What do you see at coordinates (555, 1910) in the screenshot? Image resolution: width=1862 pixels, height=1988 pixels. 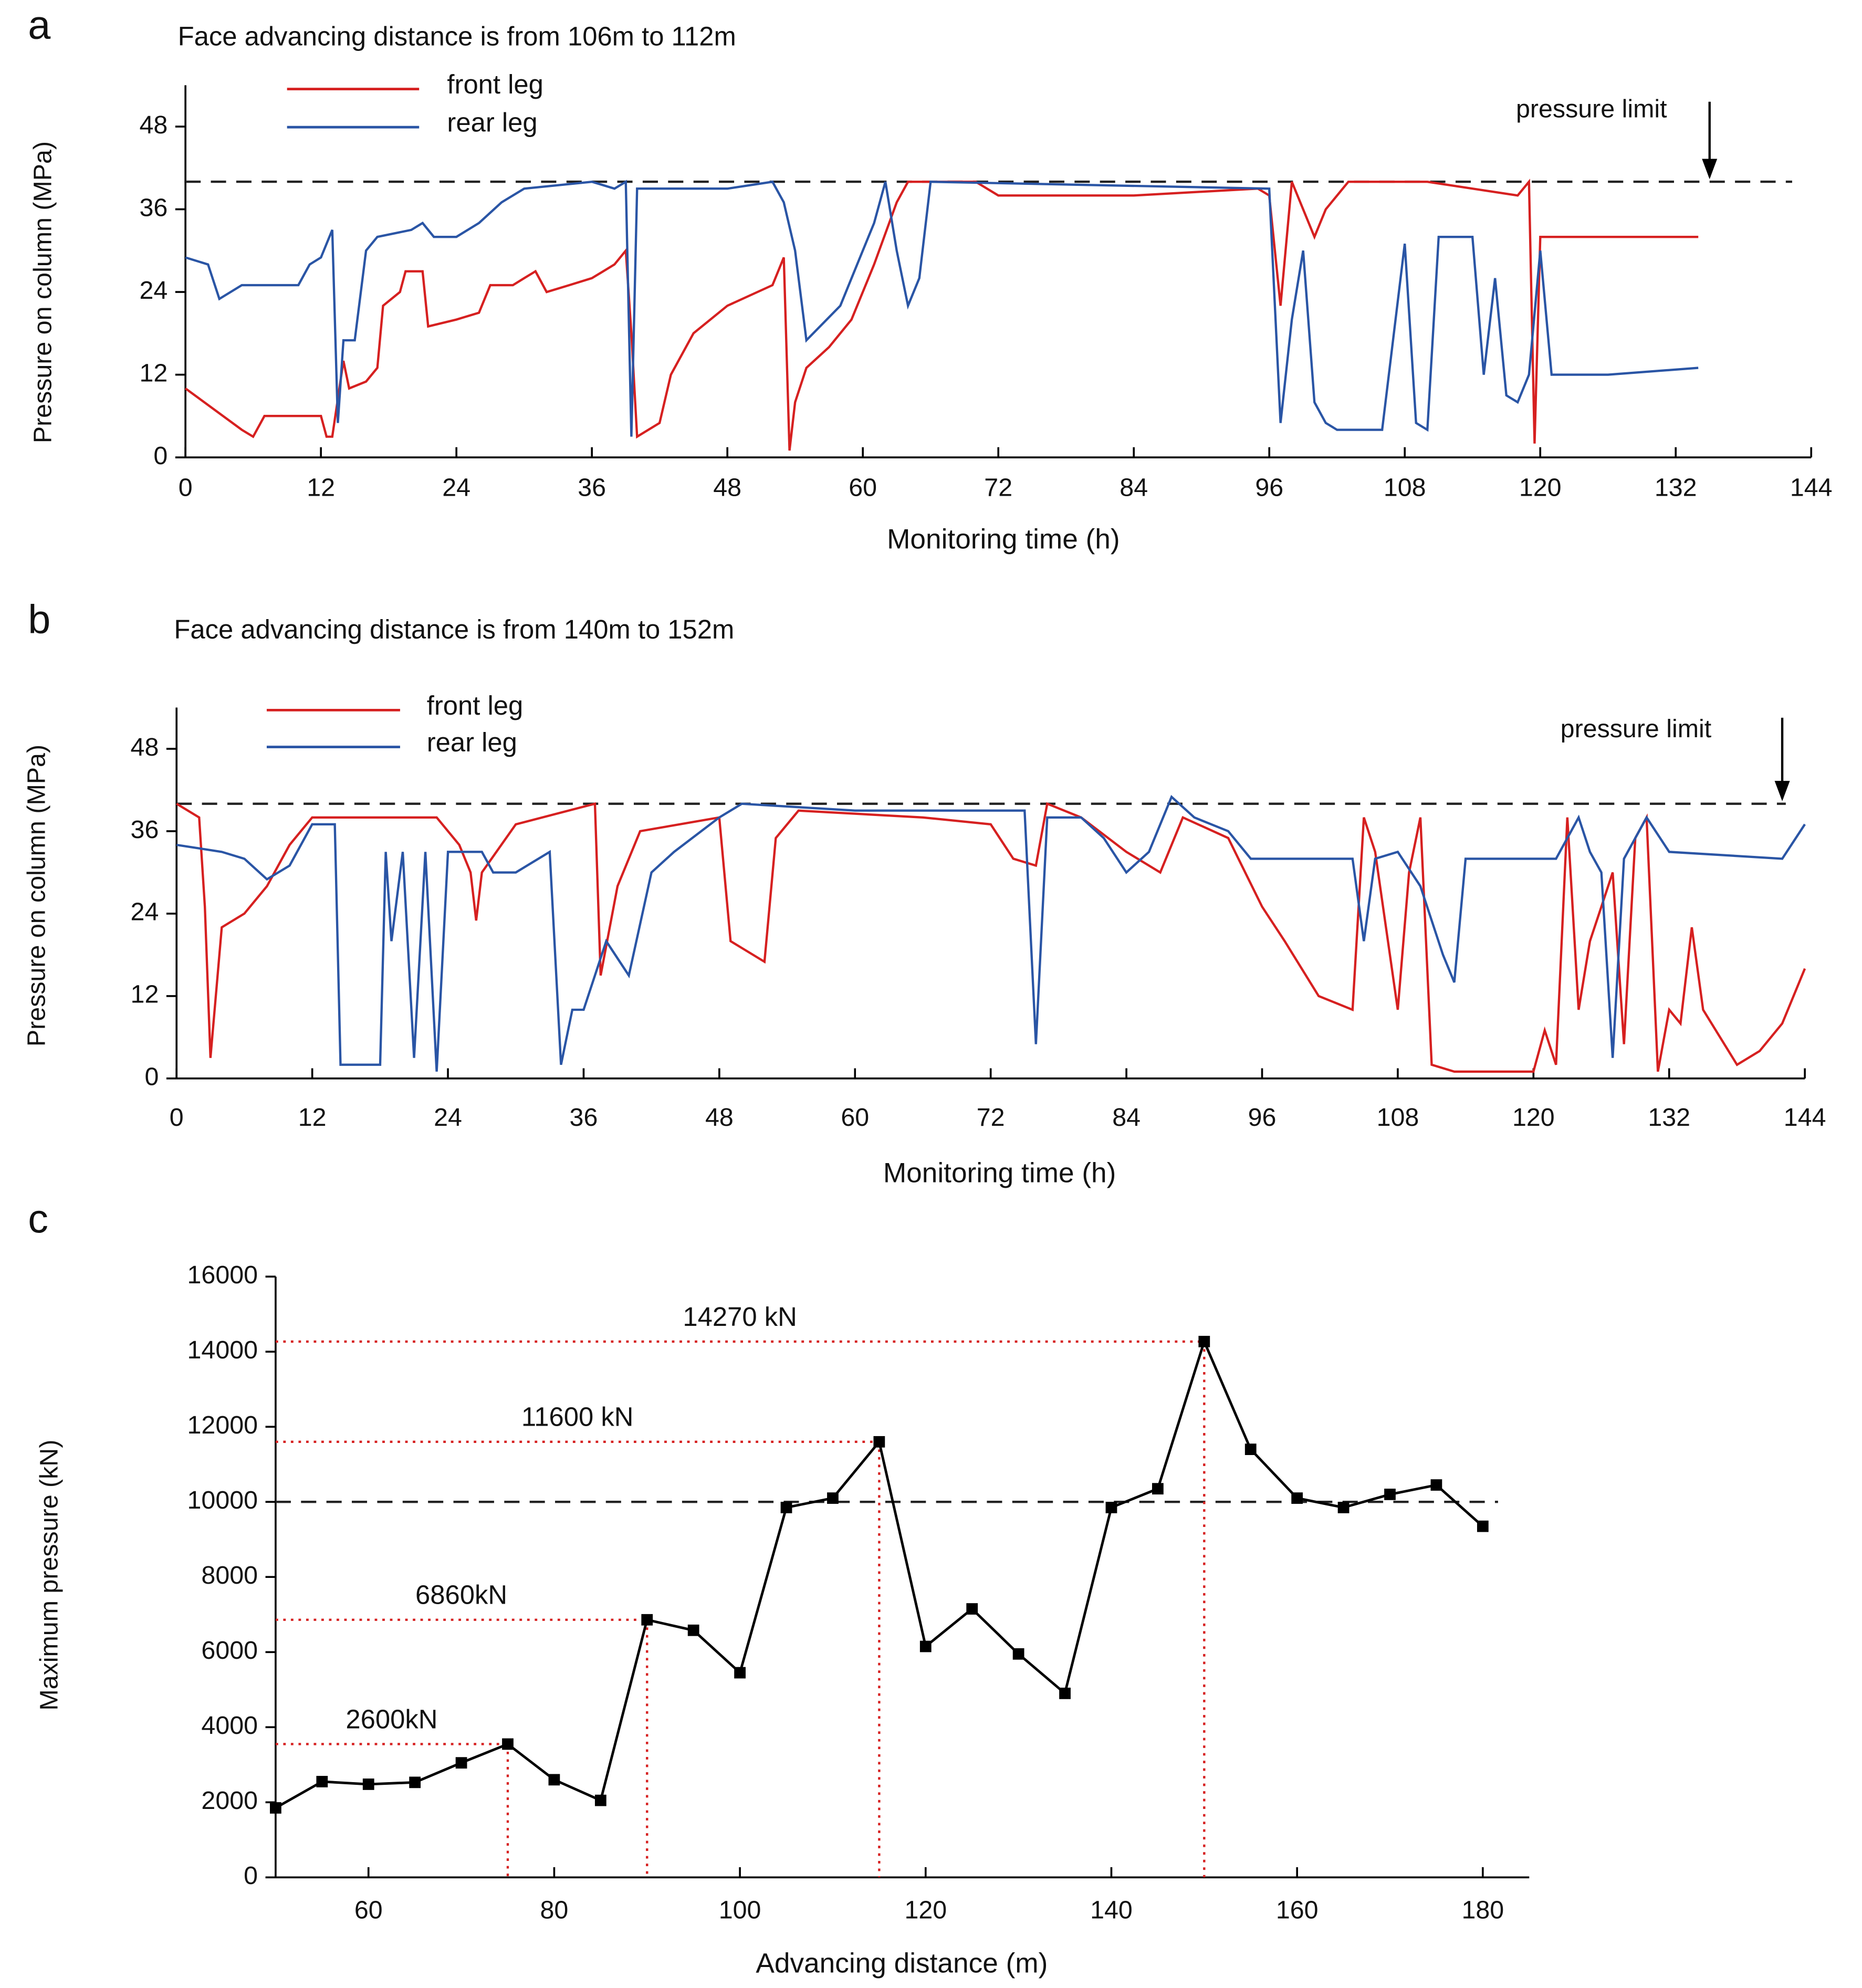 I see `x-tick-label: 80` at bounding box center [555, 1910].